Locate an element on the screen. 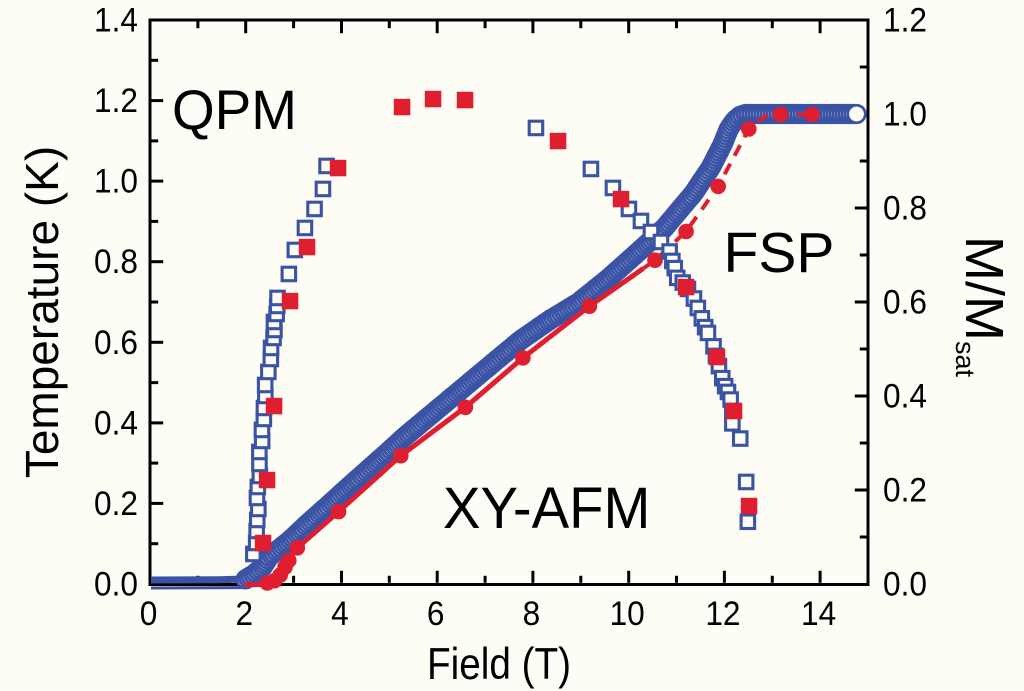 Image resolution: width=1024 pixels, height=691 pixels. svg-text: 1.4 is located at coordinates (116, 19).